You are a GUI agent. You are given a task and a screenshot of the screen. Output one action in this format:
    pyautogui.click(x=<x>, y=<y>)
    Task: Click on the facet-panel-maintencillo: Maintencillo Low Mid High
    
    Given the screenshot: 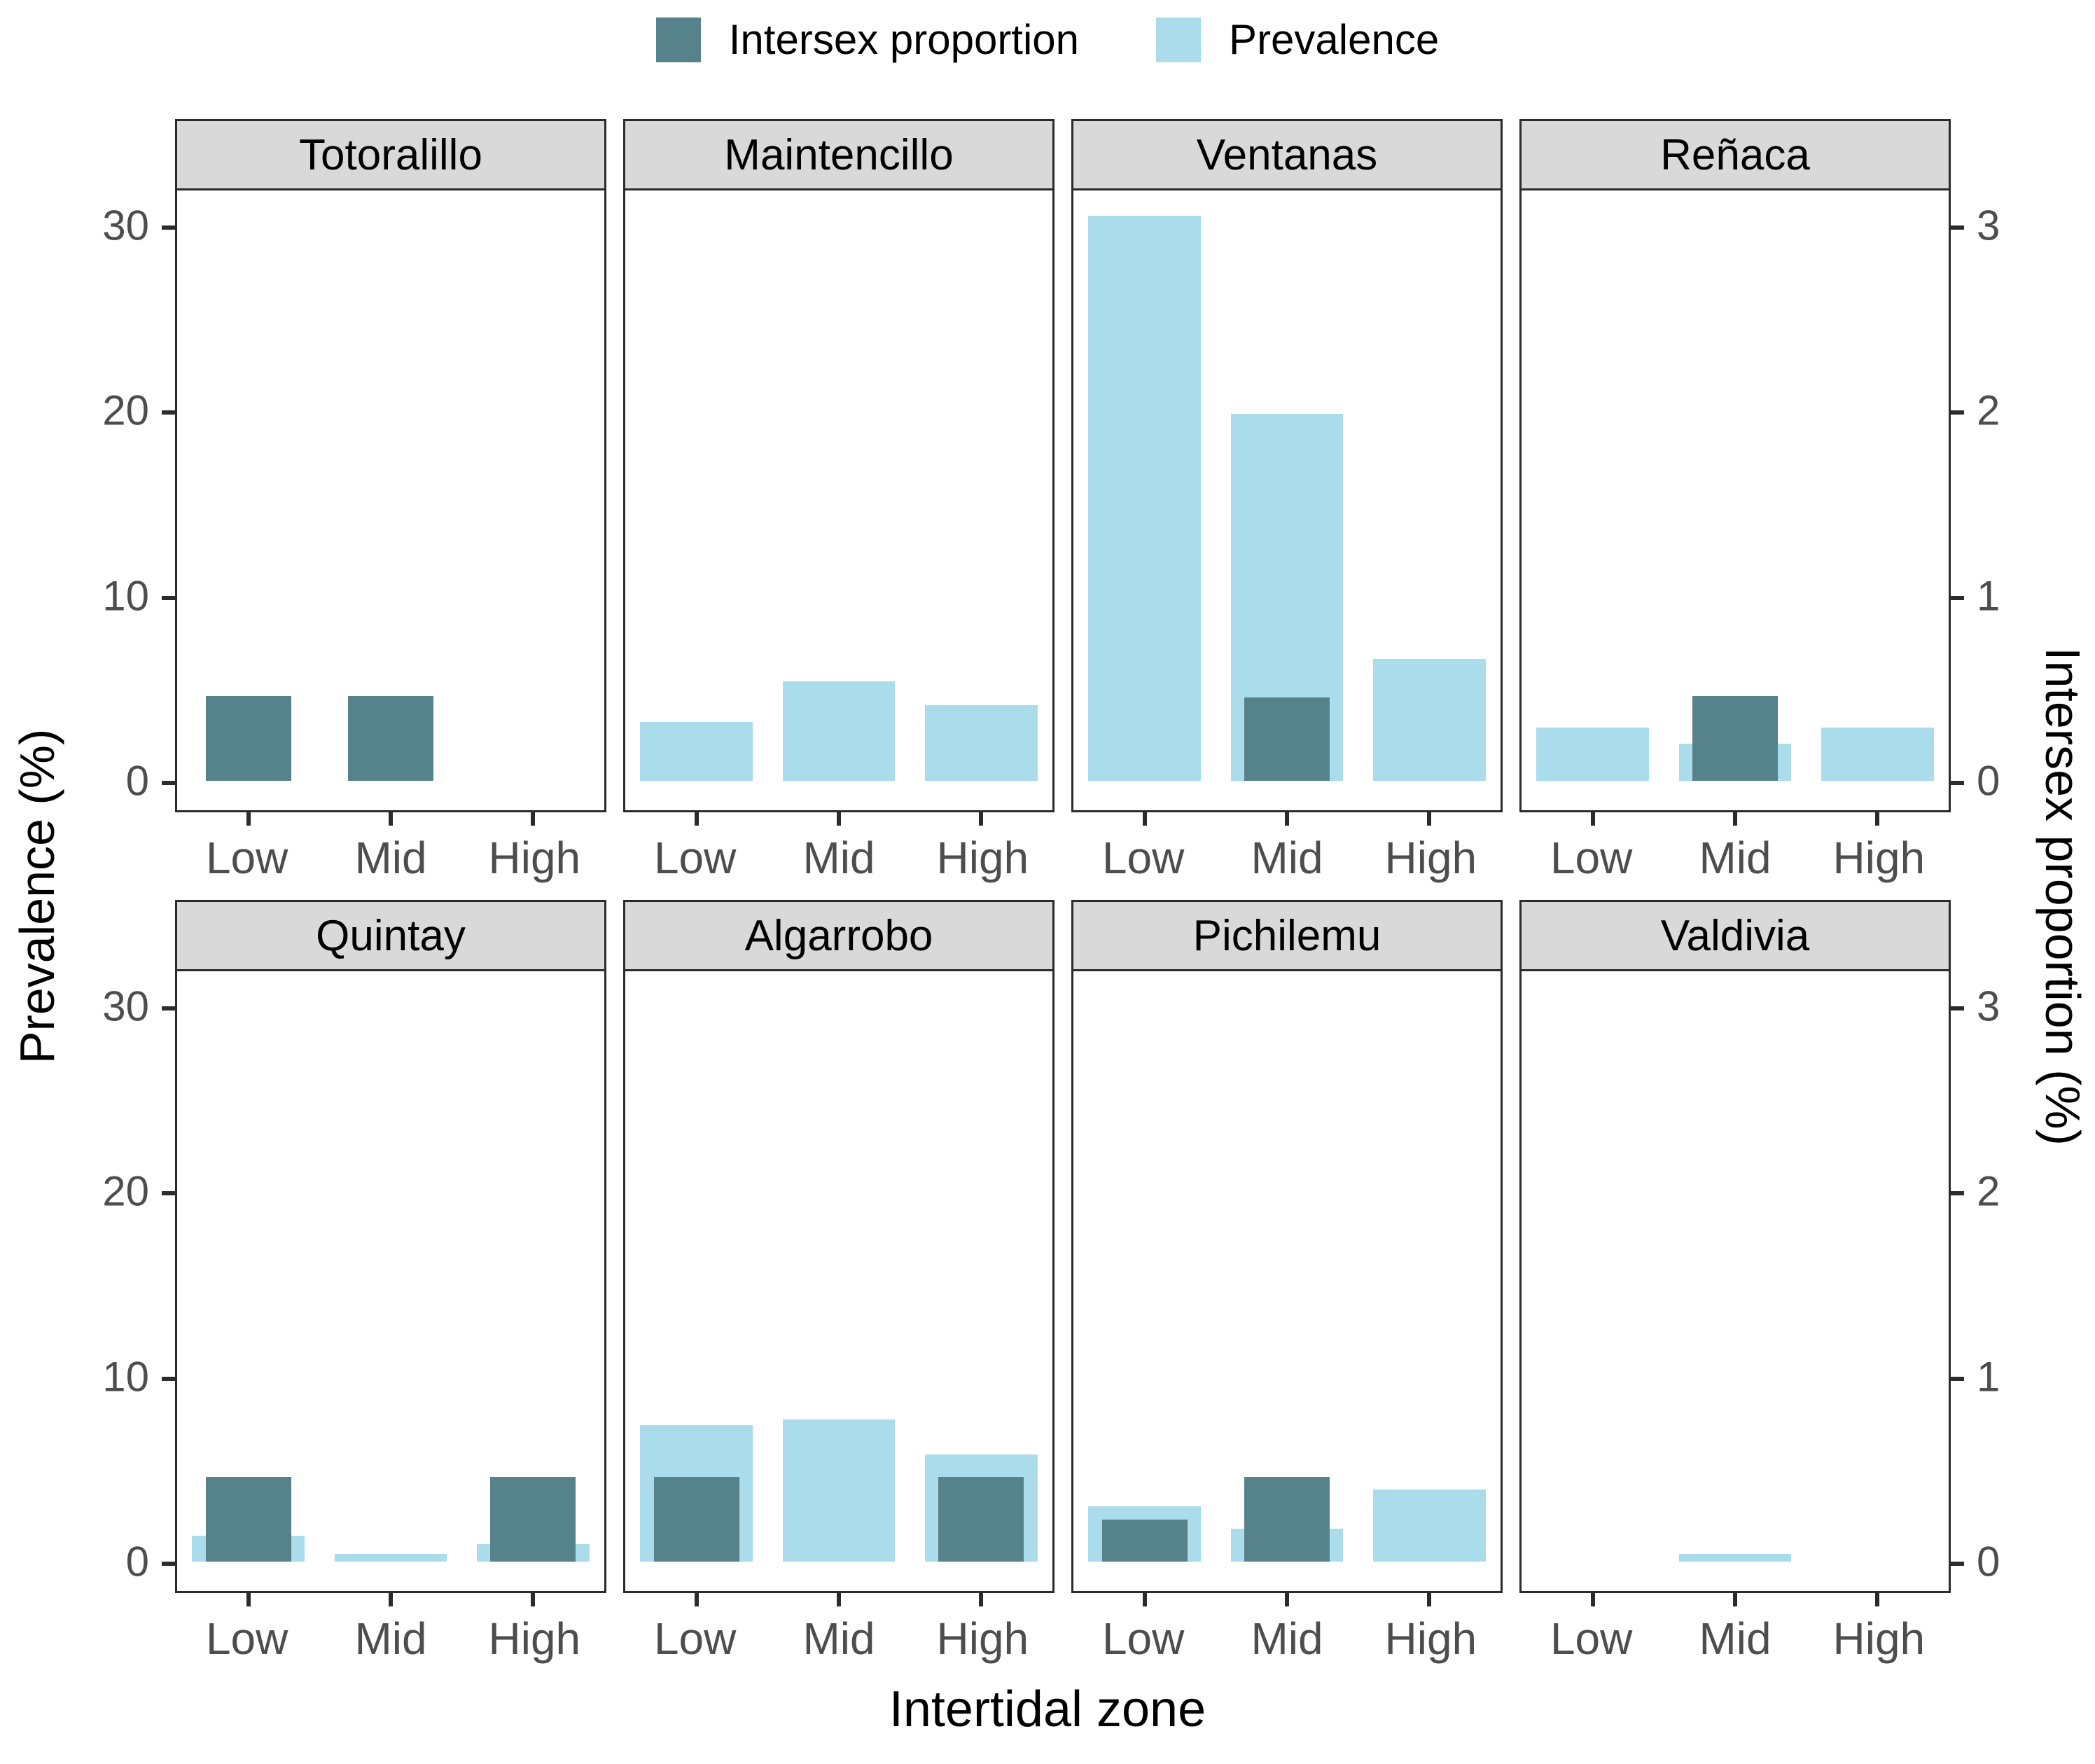 What is the action you would take?
    pyautogui.click(x=839, y=506)
    